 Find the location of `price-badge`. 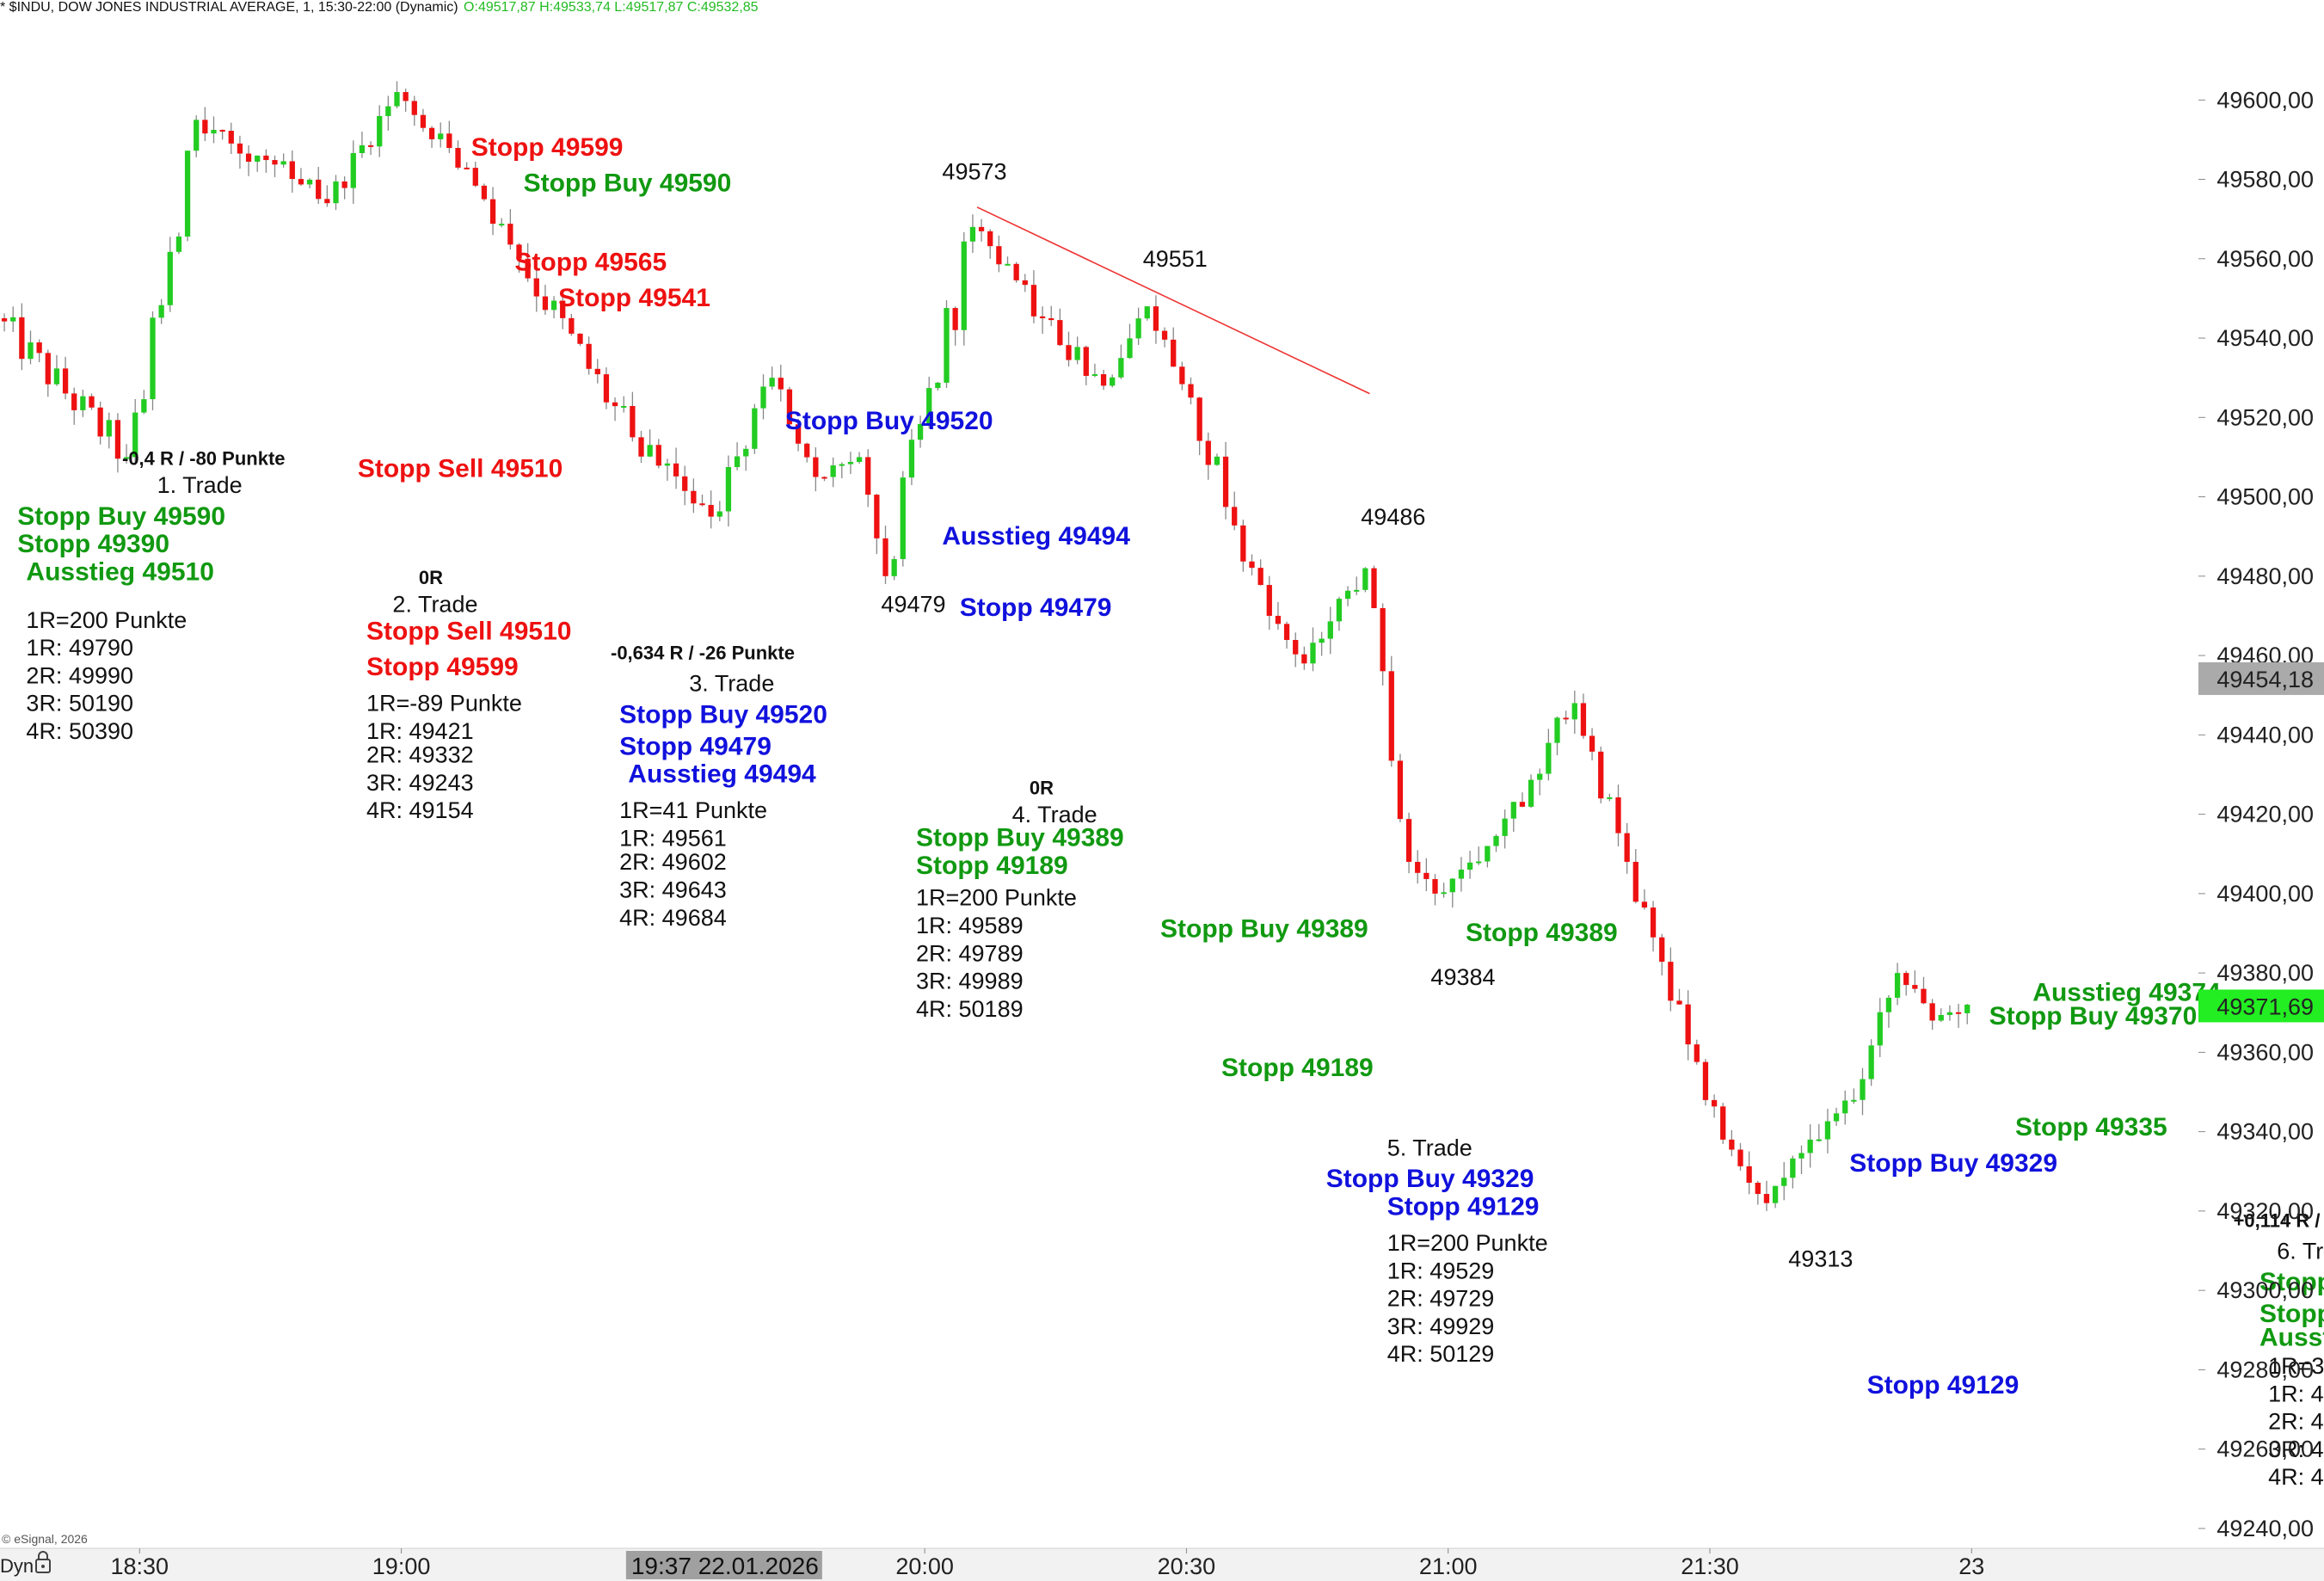

price-badge is located at coordinates (2261, 678).